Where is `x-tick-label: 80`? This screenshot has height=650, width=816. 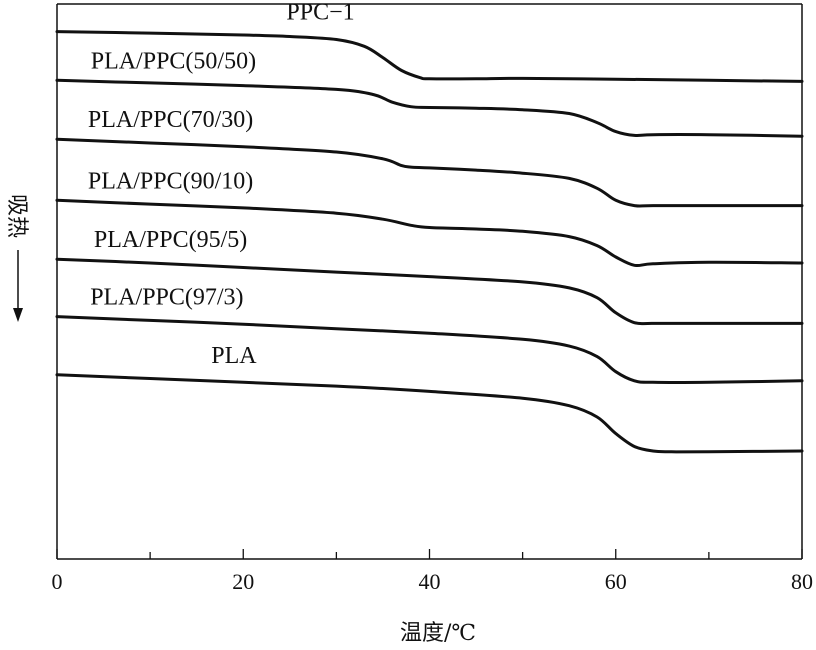
x-tick-label: 80 is located at coordinates (802, 581).